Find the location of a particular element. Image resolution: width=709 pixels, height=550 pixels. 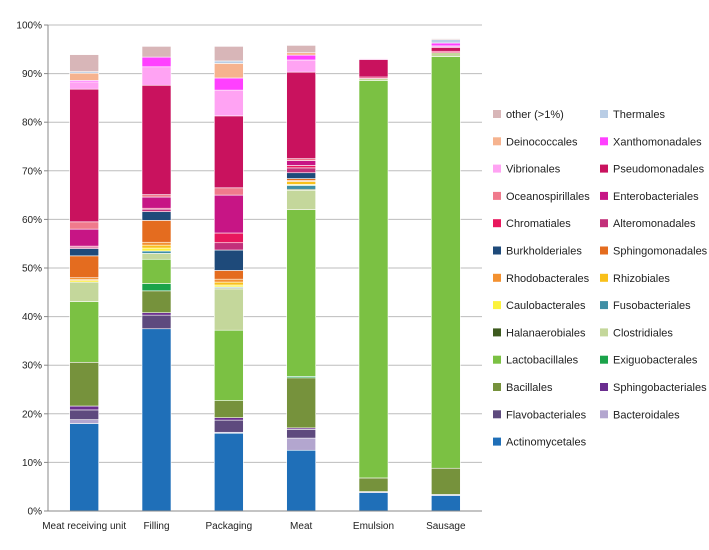

legend-label: Enterobacteriales is located at coordinates (656, 197).